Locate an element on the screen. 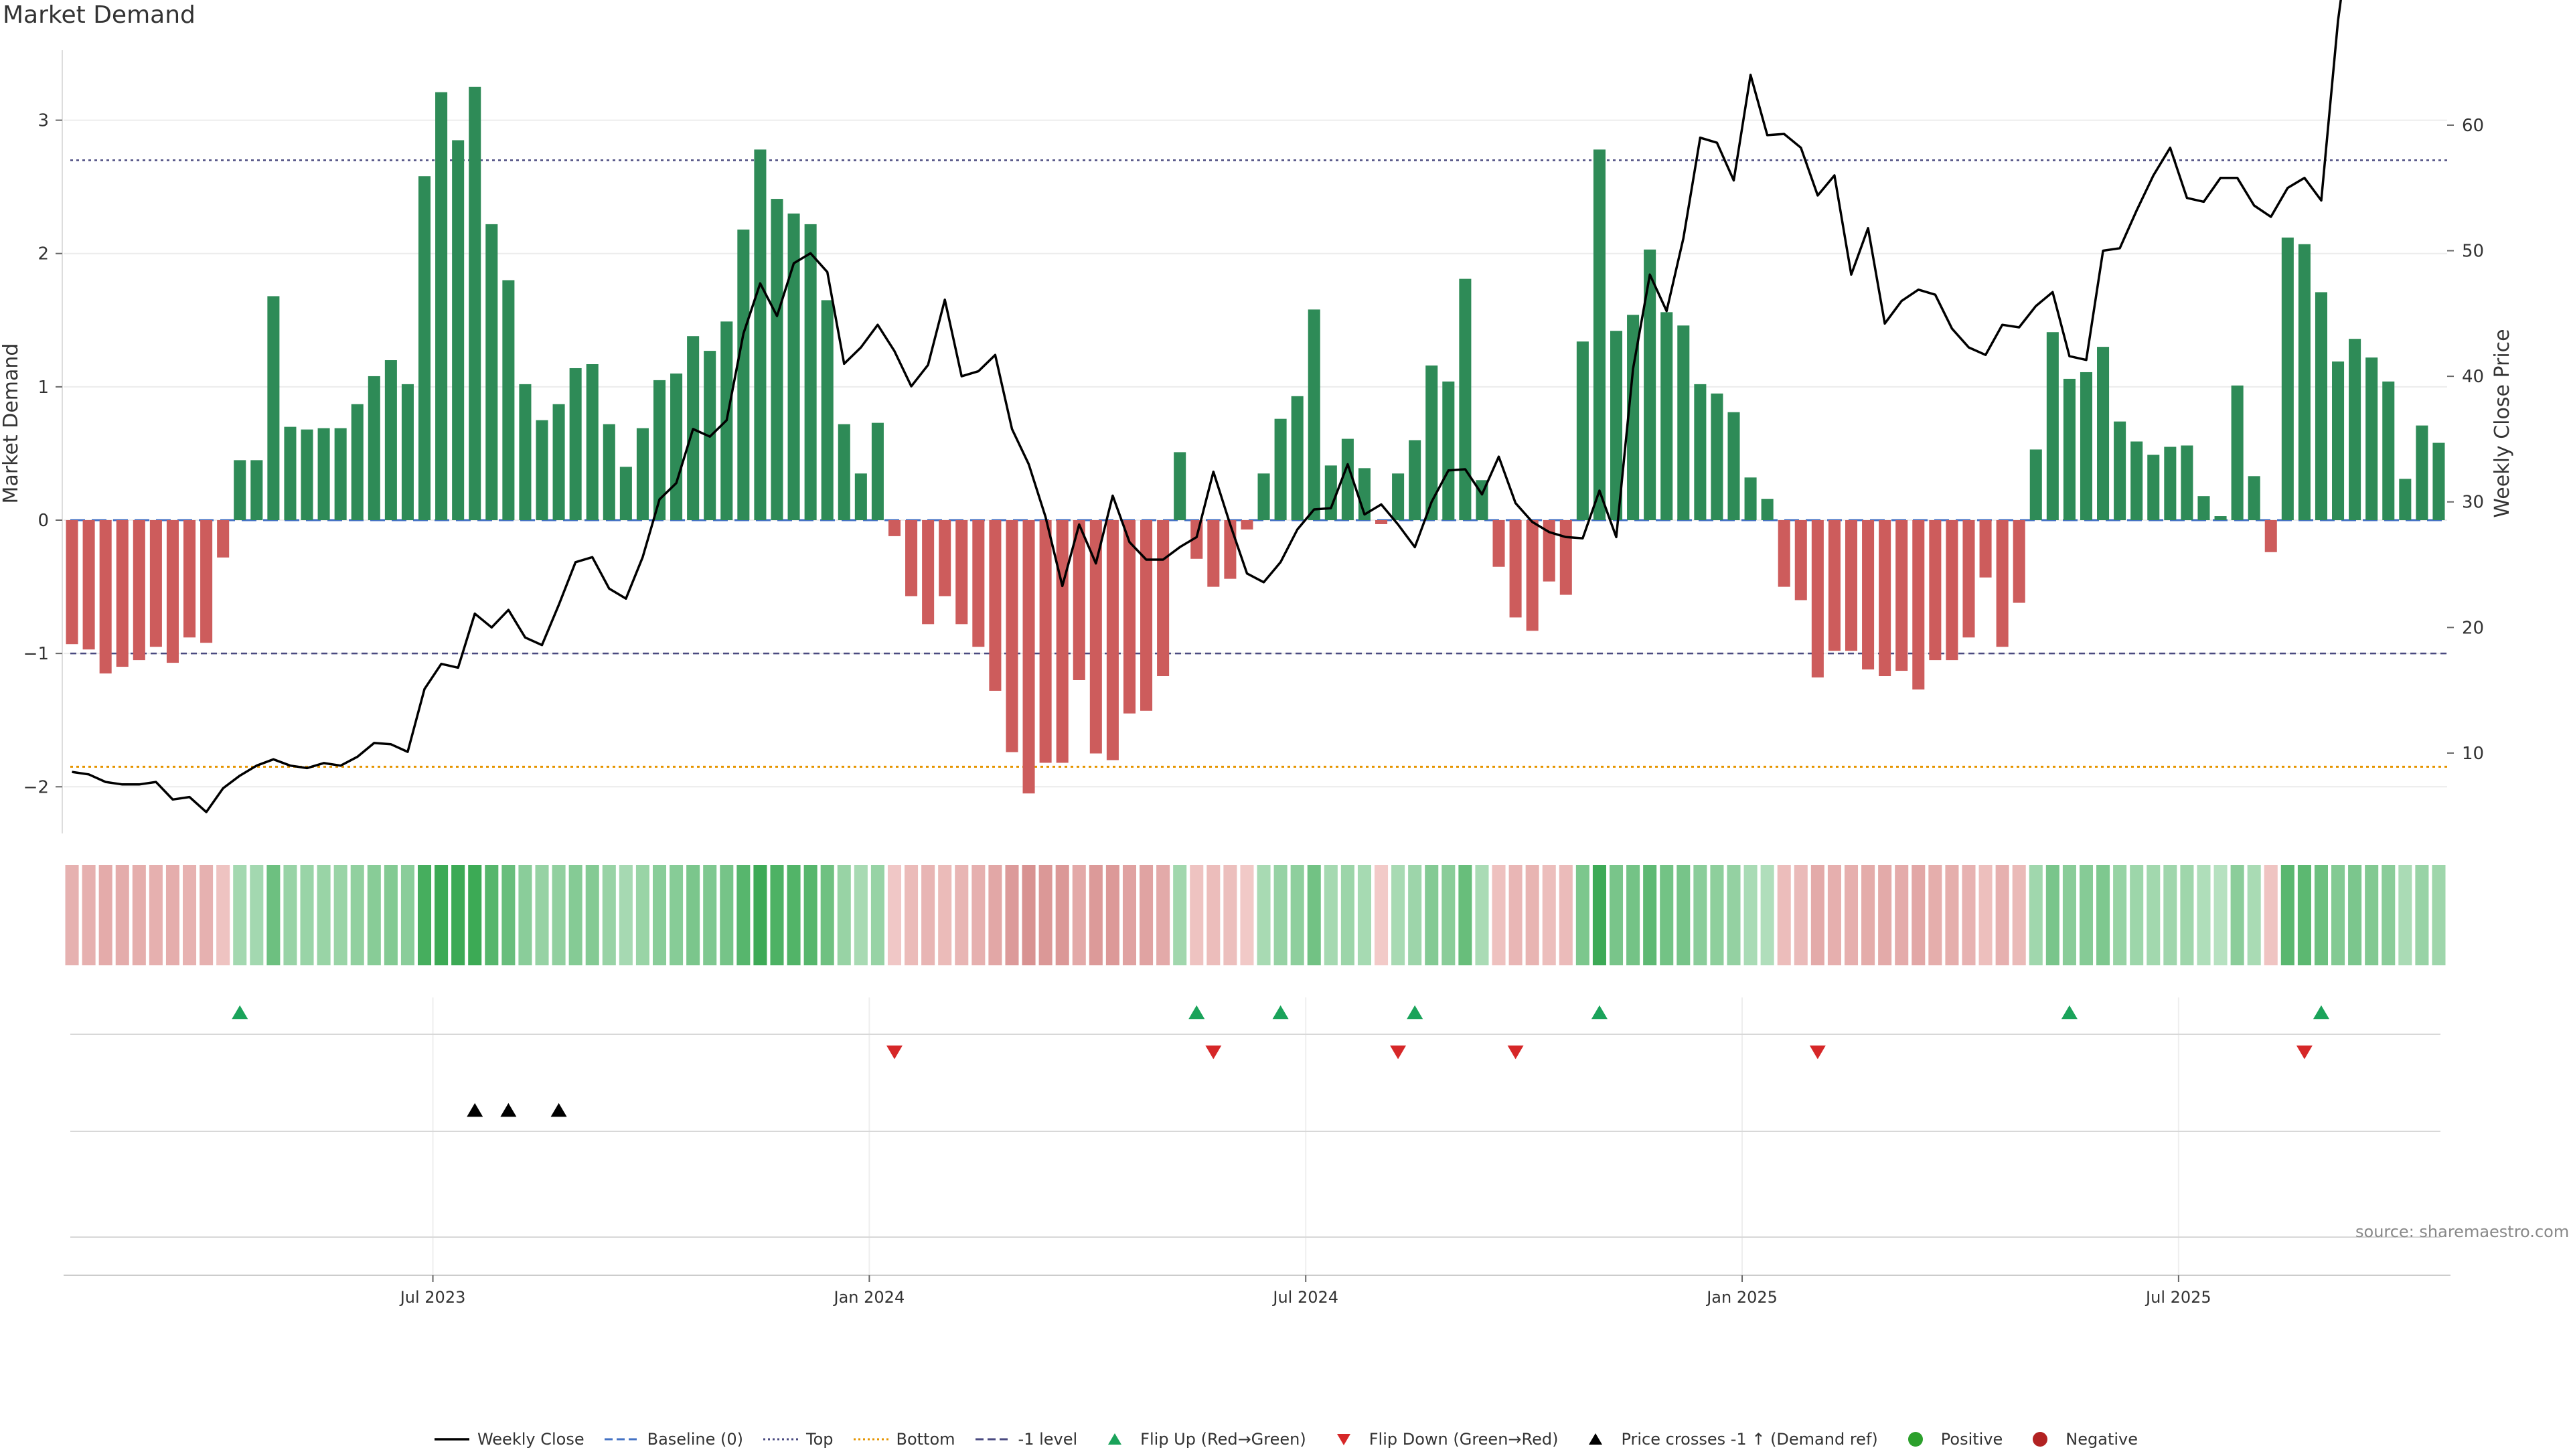  event-markers is located at coordinates (1255, 1121).